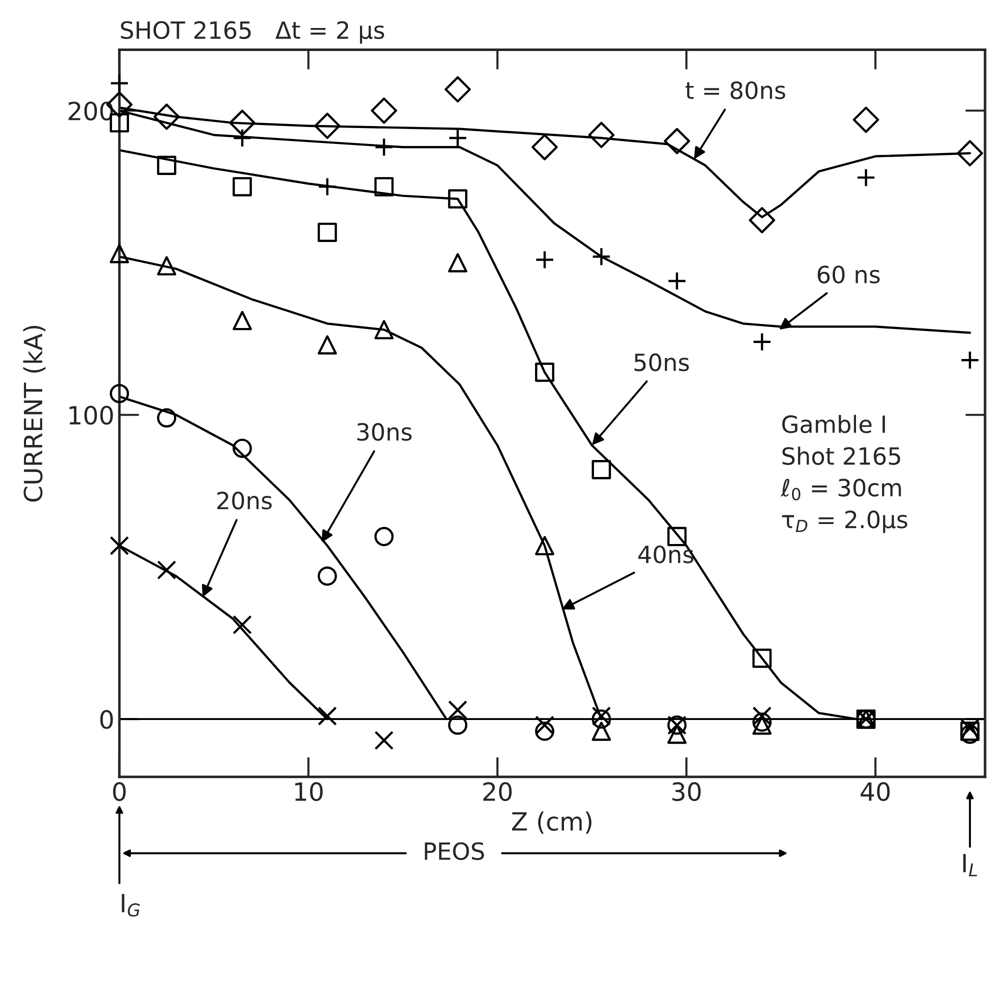 Image resolution: width=995 pixels, height=996 pixels. I want to click on text: PEOS, so click(454, 851).